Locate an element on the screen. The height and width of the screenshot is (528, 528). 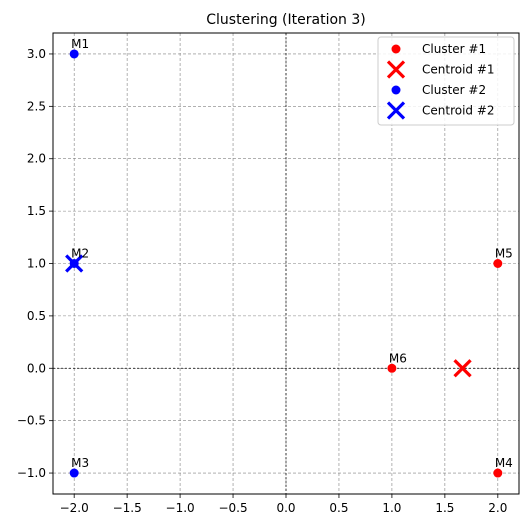
x-tick-label: −0.5 is located at coordinates (232, 508).